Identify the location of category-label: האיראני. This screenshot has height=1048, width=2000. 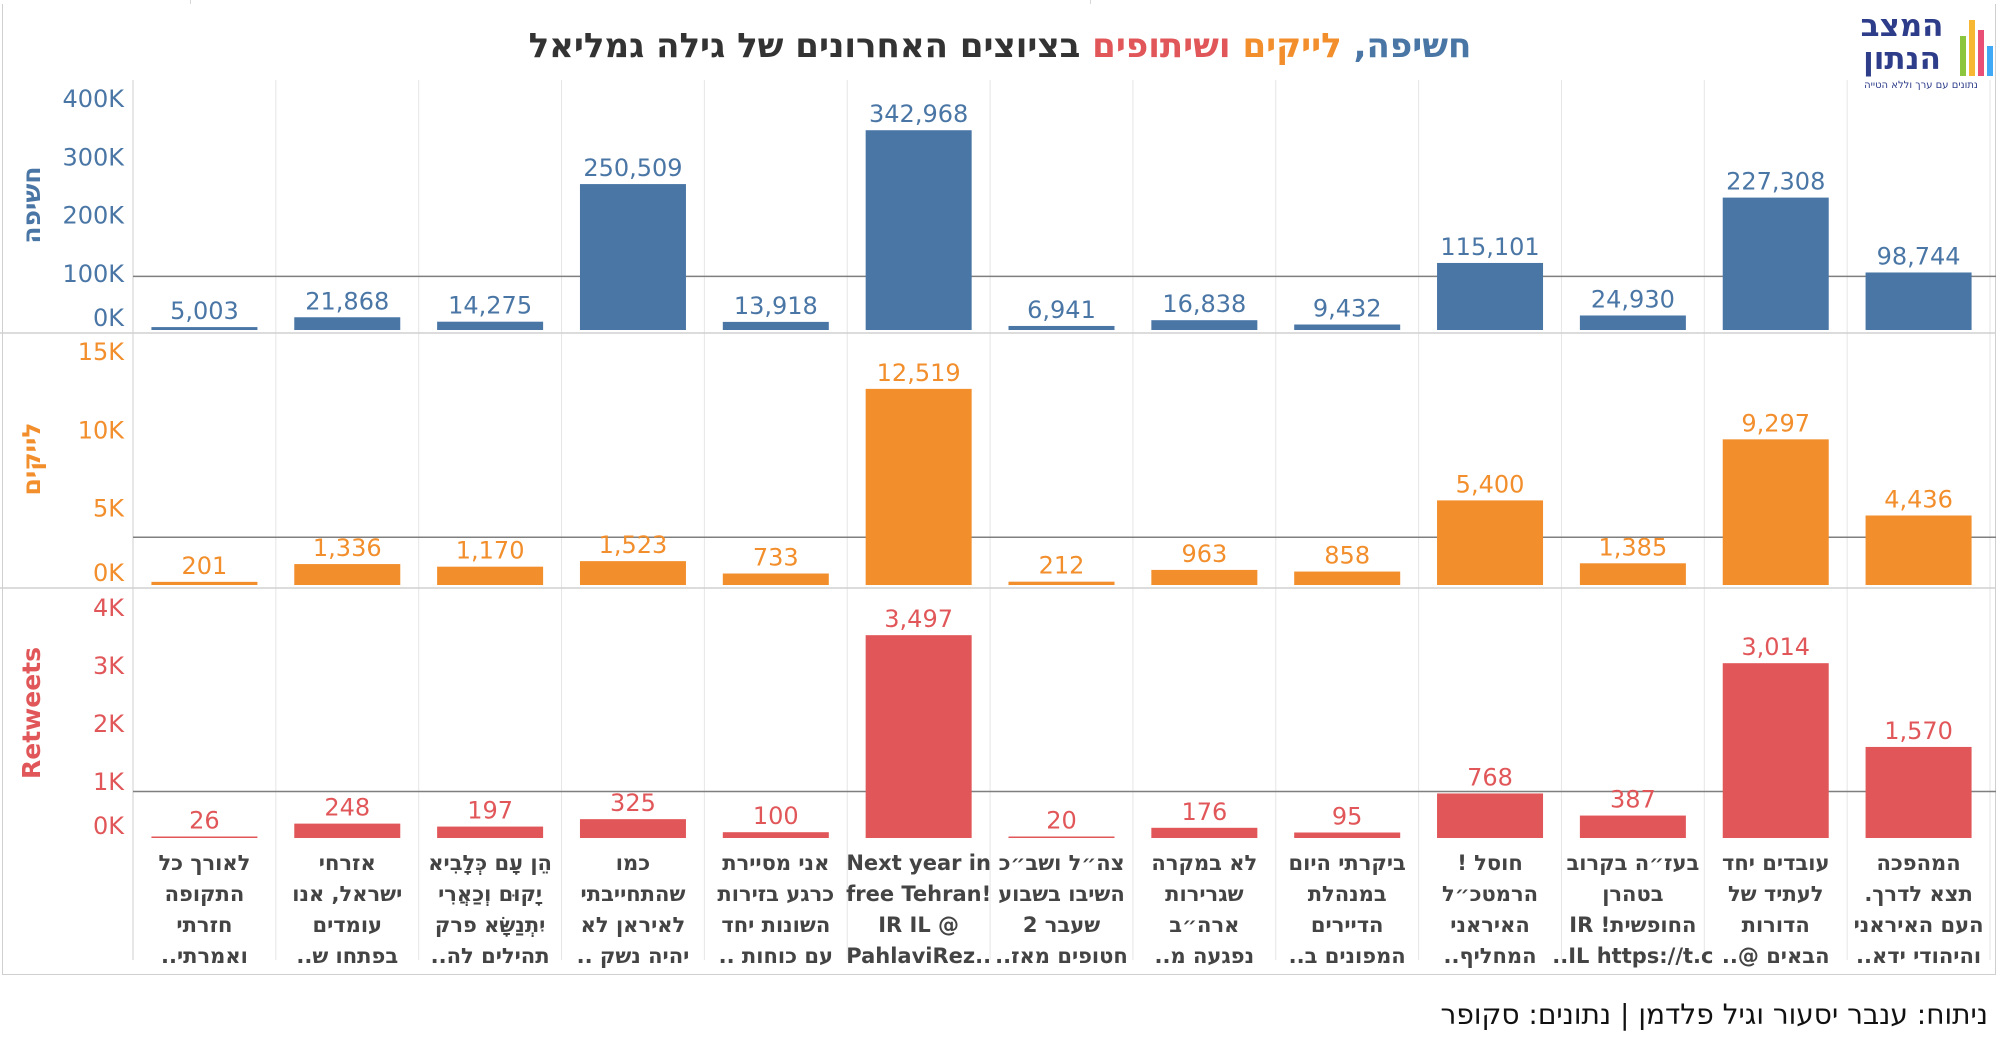
(1490, 925).